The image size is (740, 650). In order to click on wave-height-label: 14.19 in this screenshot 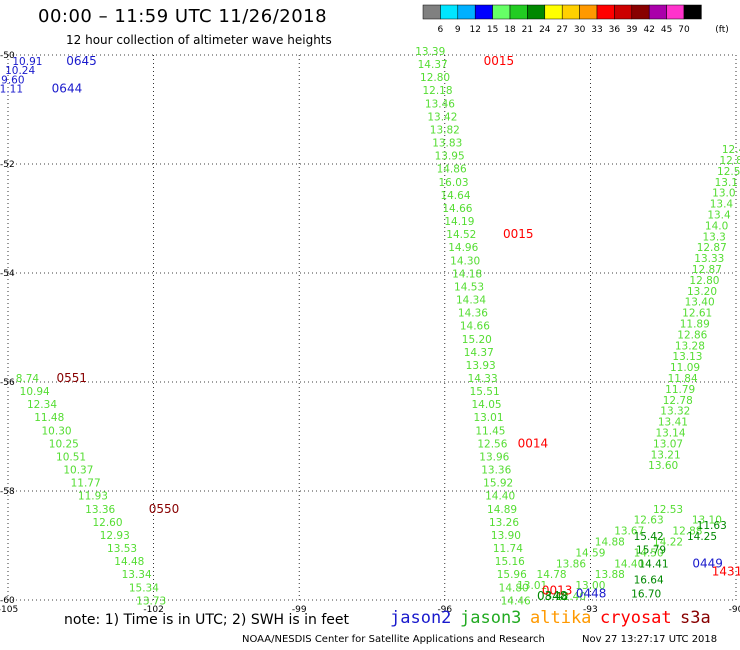, I will do `click(459, 222)`.